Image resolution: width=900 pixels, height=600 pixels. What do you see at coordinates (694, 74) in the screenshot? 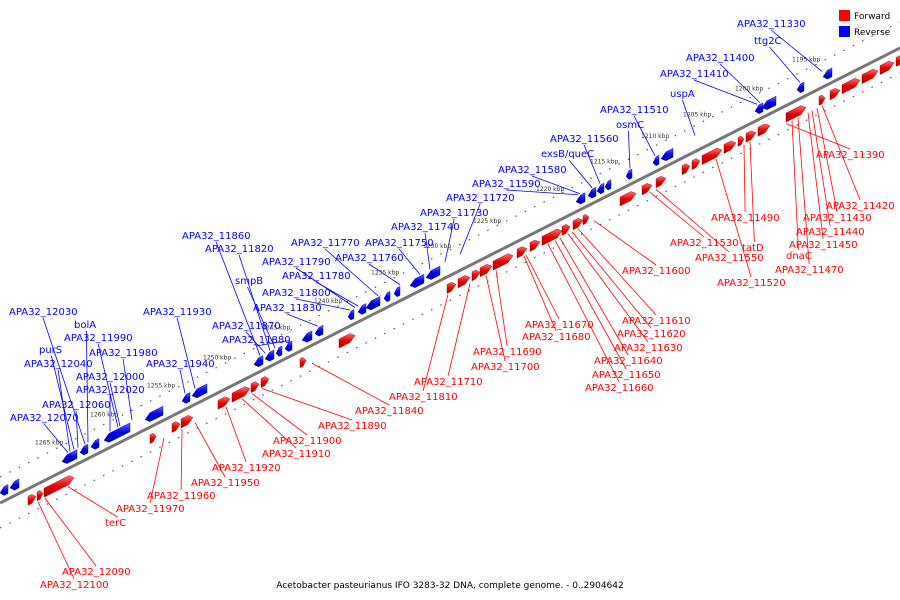
I see `reverse-gene-label: APA32_11410` at bounding box center [694, 74].